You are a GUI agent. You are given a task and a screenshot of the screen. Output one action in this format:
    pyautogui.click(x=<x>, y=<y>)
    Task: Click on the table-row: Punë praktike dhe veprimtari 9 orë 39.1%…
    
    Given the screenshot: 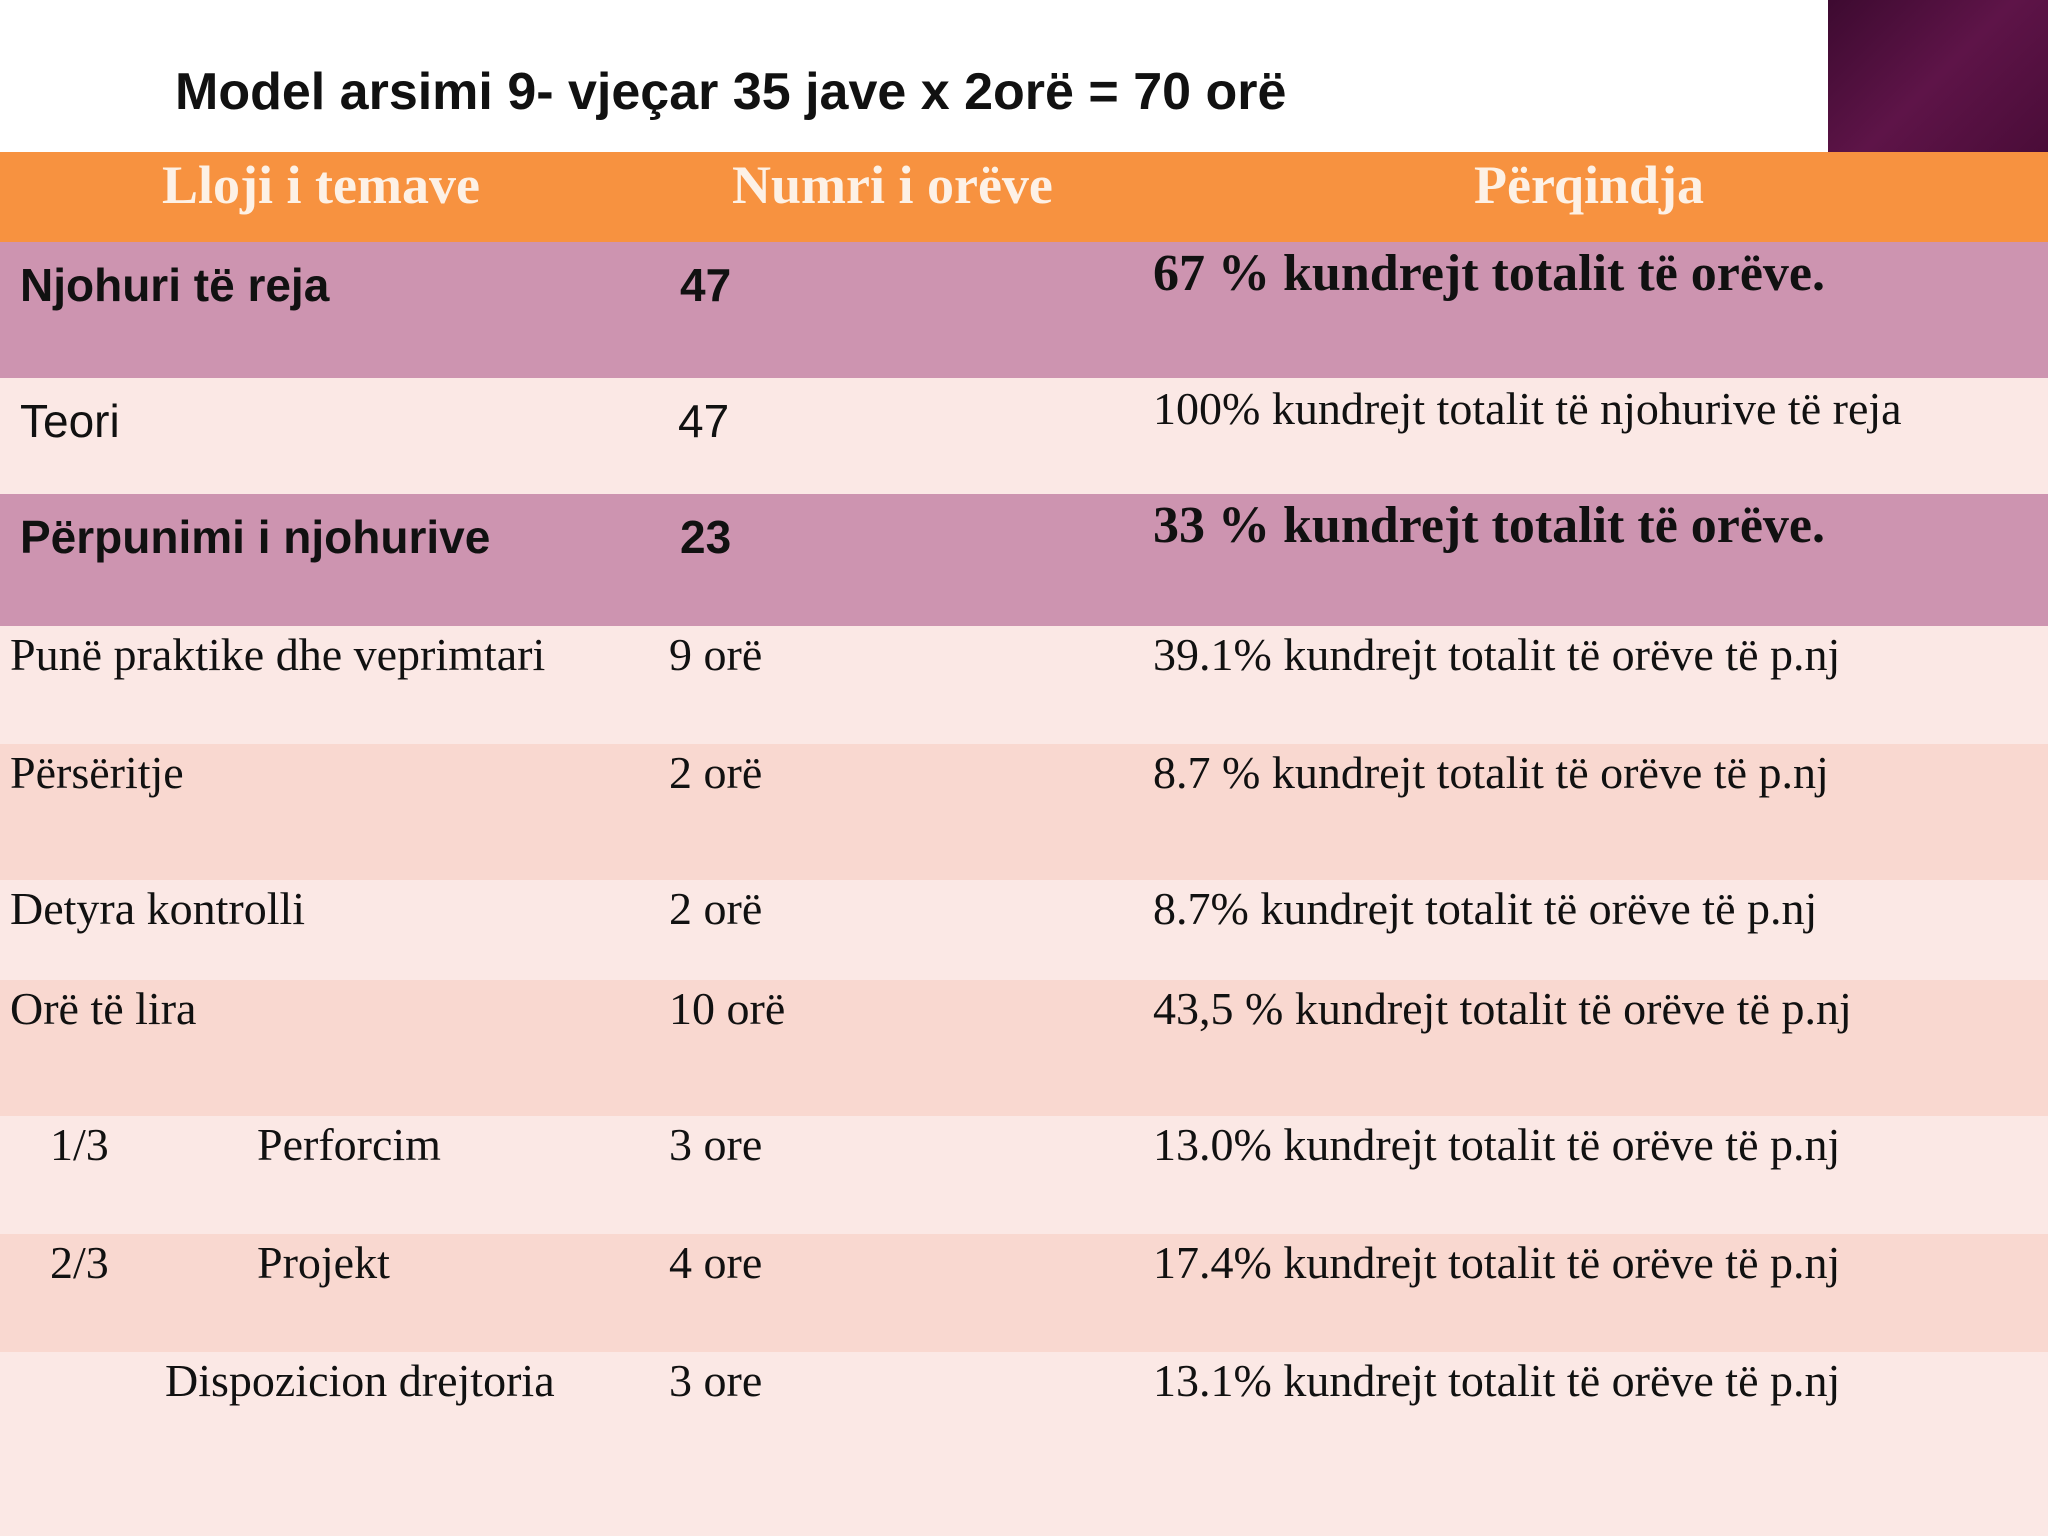 What is the action you would take?
    pyautogui.click(x=1024, y=685)
    